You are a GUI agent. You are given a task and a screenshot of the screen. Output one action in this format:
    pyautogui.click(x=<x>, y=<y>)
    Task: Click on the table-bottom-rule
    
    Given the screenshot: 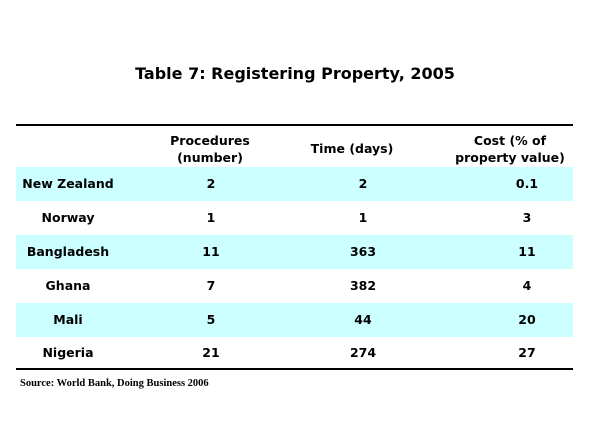 What is the action you would take?
    pyautogui.click(x=294, y=369)
    